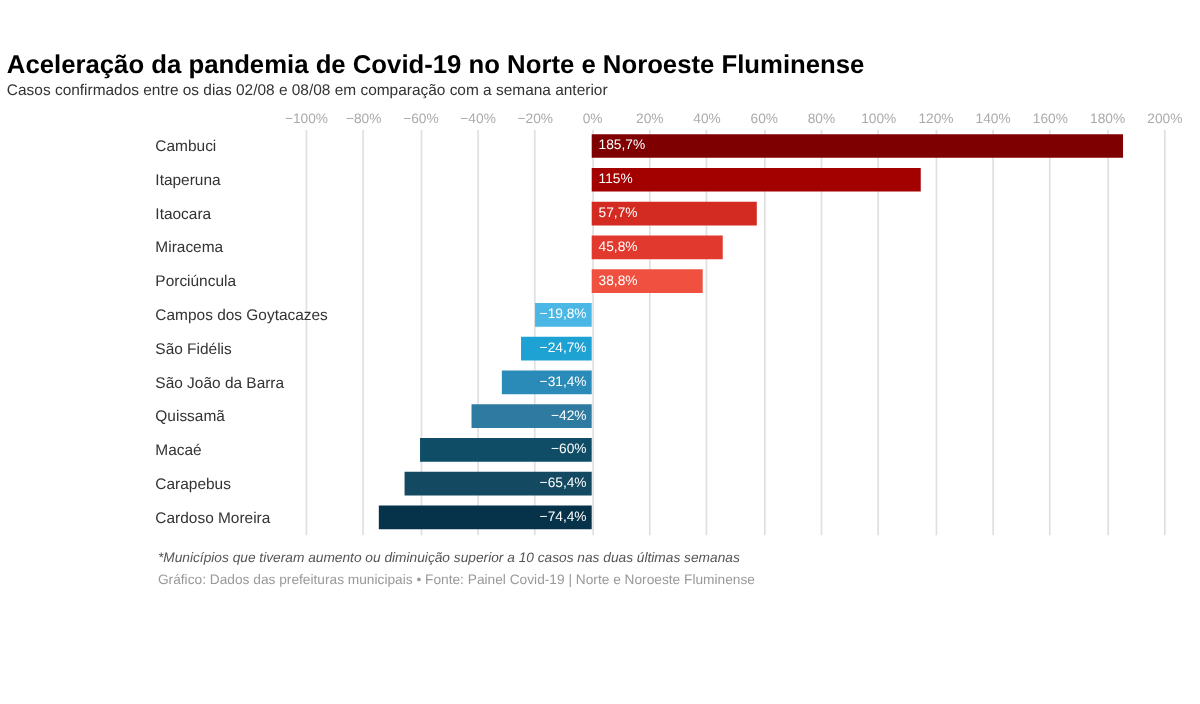 This screenshot has width=1200, height=704. Describe the element at coordinates (213, 517) in the screenshot. I see `y-tick-label: Cardoso Moreira` at that location.